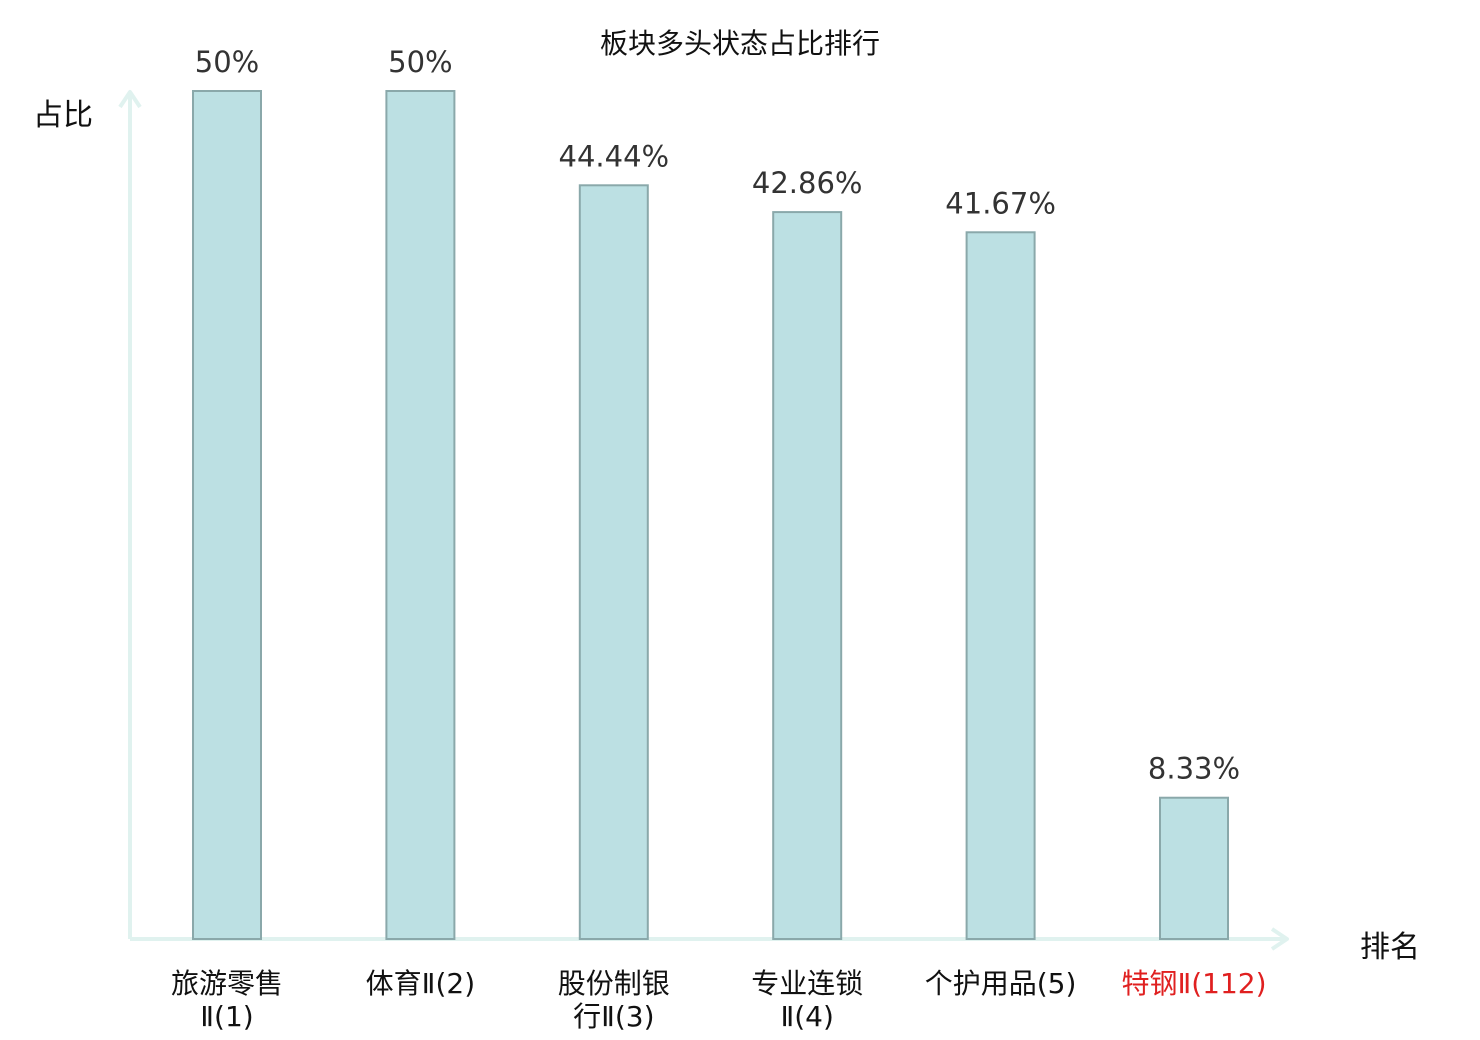 This screenshot has width=1480, height=1040. What do you see at coordinates (226, 1016) in the screenshot?
I see `category-label: Ⅱ(1)` at bounding box center [226, 1016].